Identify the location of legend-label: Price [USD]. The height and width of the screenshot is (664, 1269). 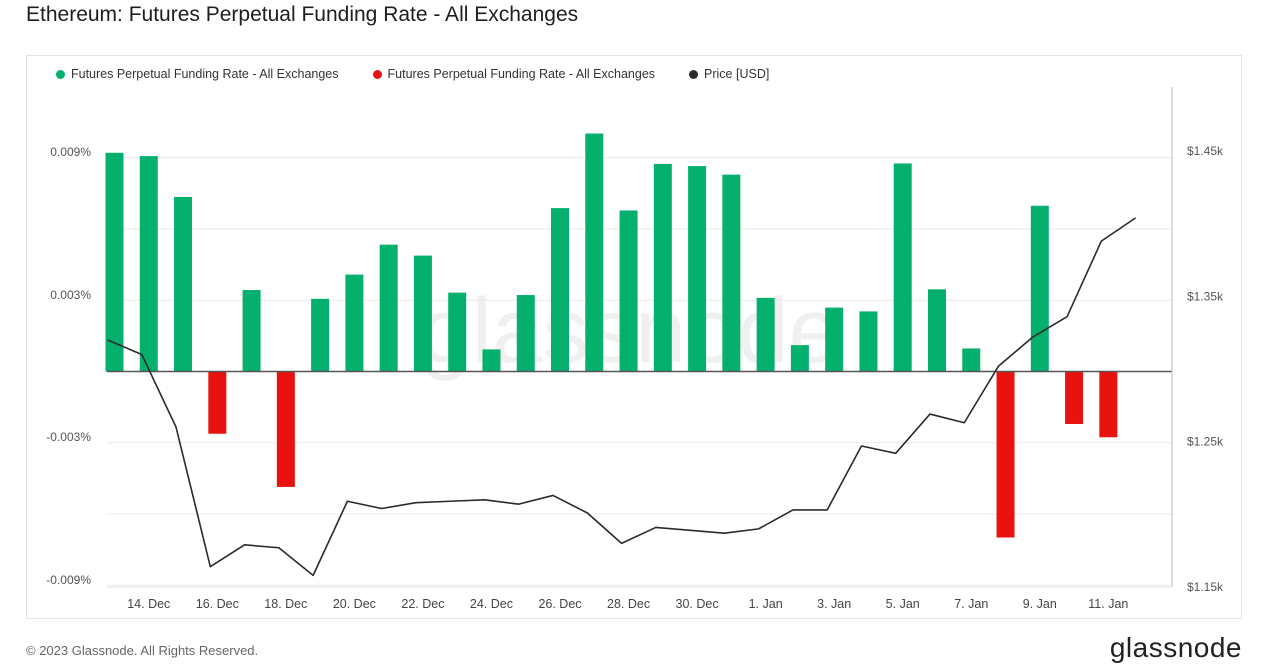
(737, 74).